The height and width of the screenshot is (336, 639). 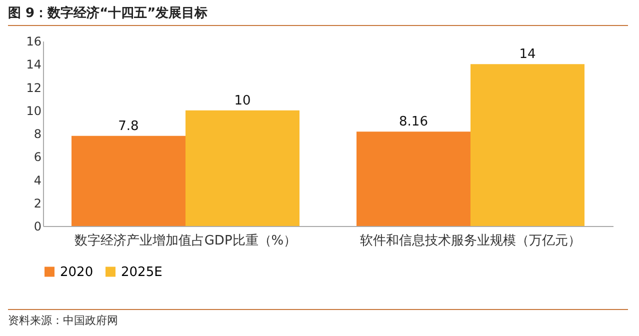 I want to click on y-tick-label: 14, so click(x=34, y=65).